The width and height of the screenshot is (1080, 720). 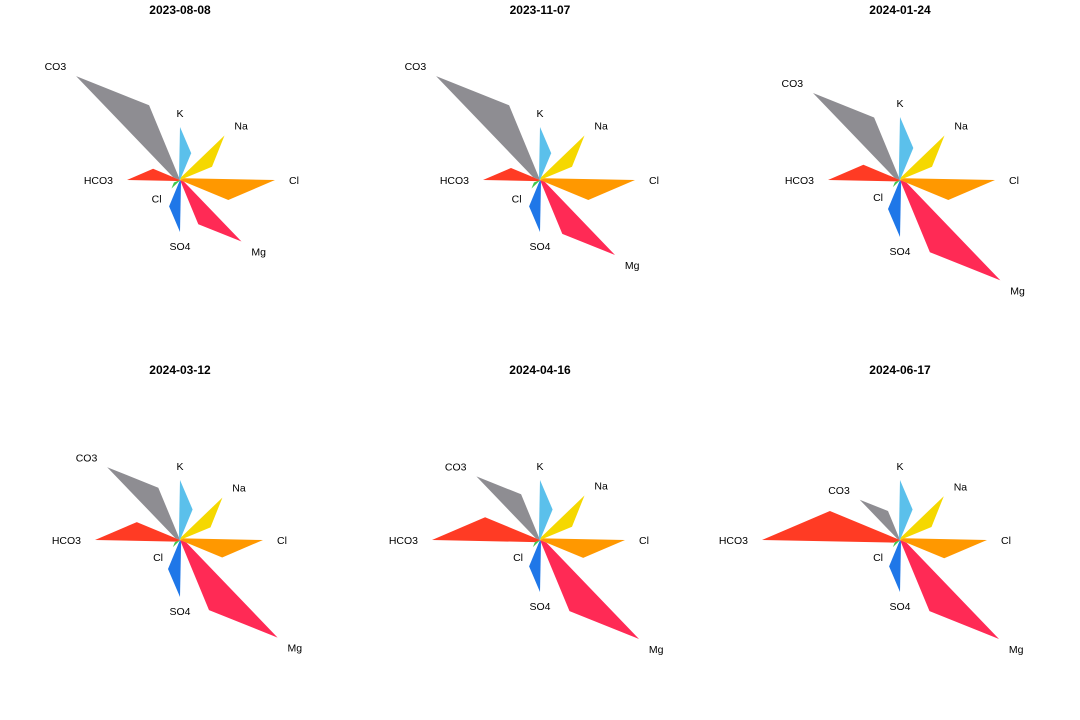 What do you see at coordinates (540, 10) in the screenshot?
I see `panel-title: 2023-11-07` at bounding box center [540, 10].